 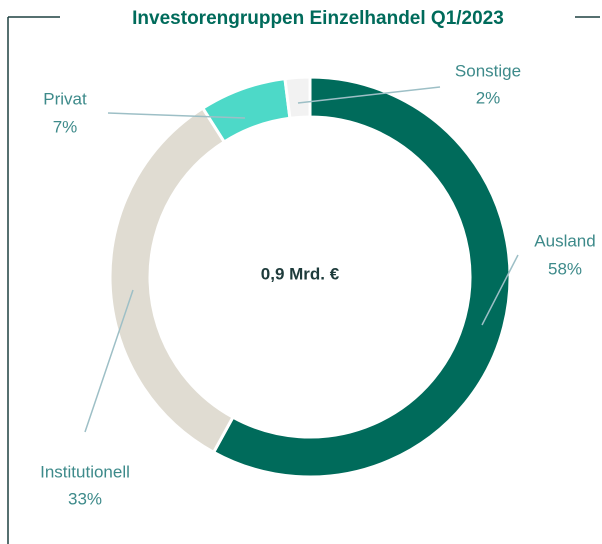 What do you see at coordinates (318, 18) in the screenshot?
I see `chart-title: Investorengruppen Einzelhandel Q1/2023` at bounding box center [318, 18].